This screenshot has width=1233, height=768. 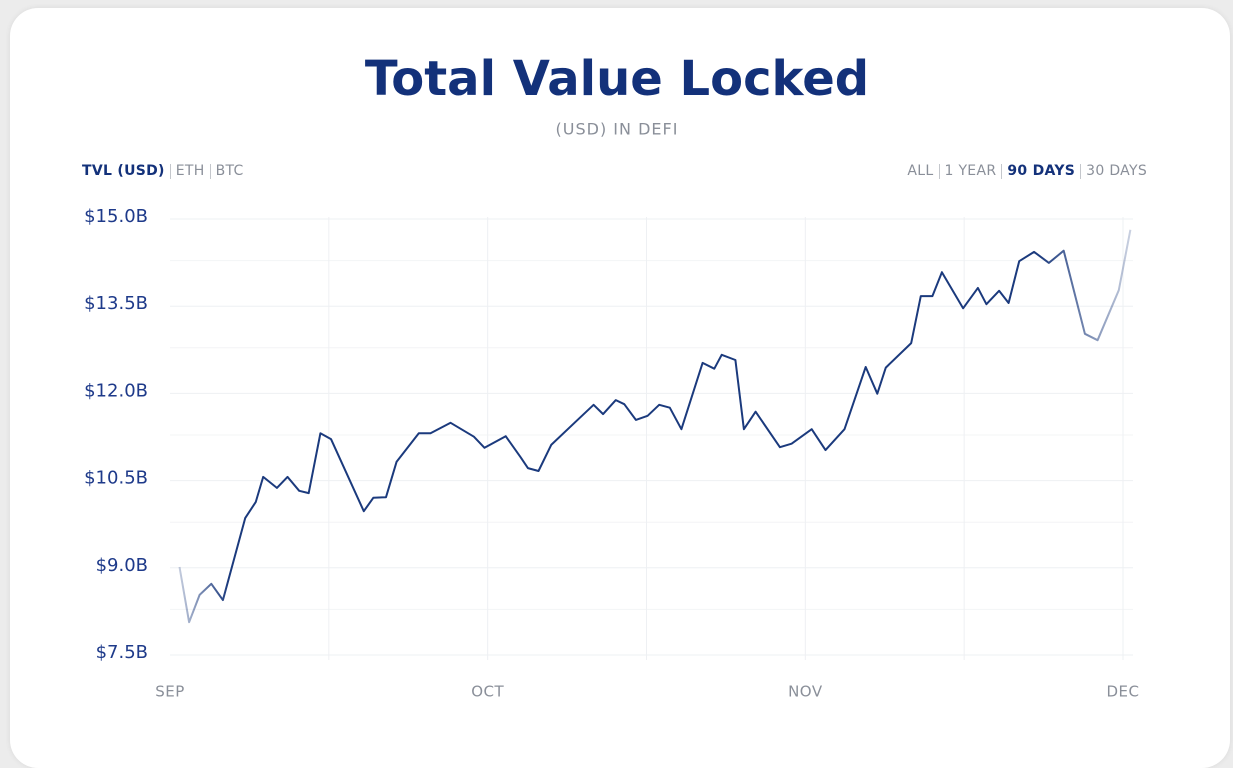 What do you see at coordinates (1041, 171) in the screenshot?
I see `tab: 90 DAYS` at bounding box center [1041, 171].